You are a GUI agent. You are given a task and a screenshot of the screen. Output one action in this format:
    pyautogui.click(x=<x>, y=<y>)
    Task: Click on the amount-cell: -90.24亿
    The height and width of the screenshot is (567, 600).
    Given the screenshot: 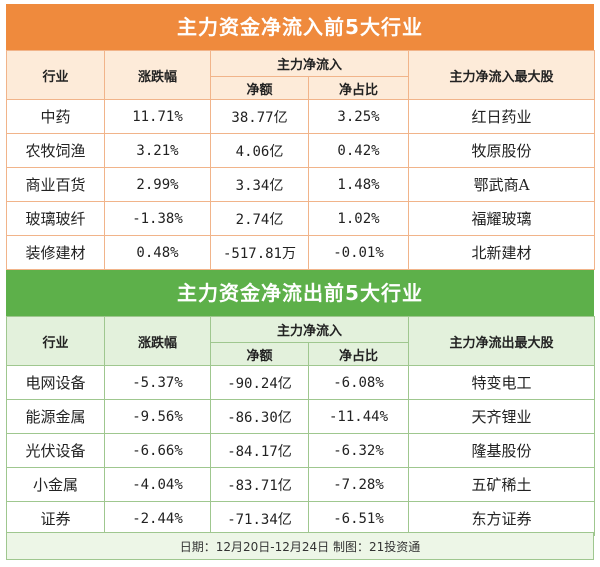 What is the action you would take?
    pyautogui.click(x=259, y=382)
    